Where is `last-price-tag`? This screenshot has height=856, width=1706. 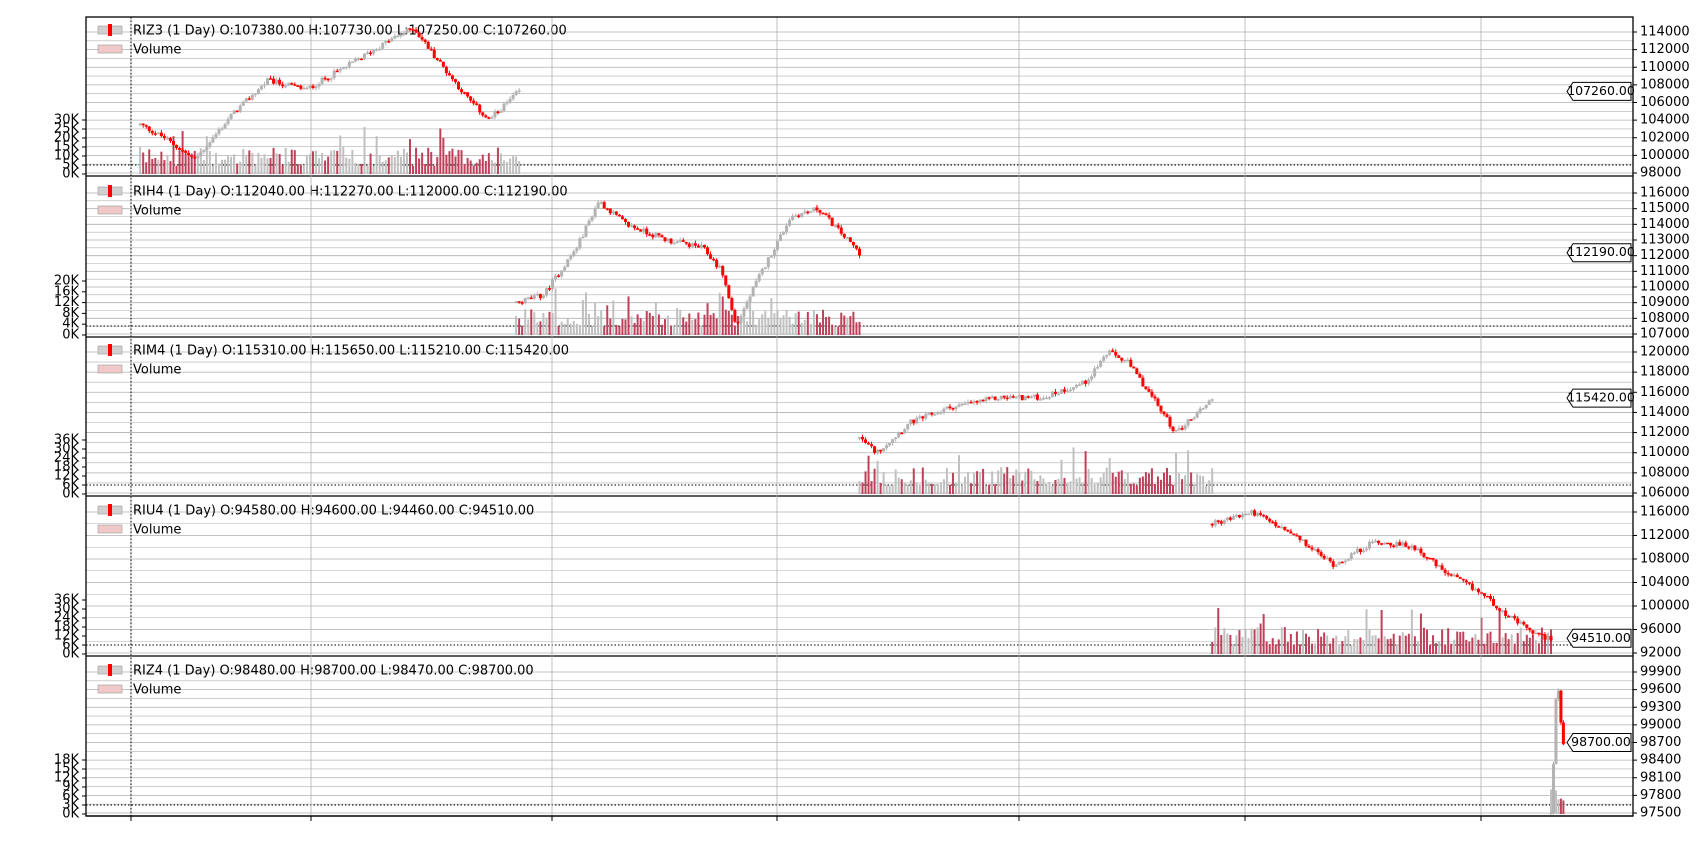
last-price-tag is located at coordinates (1599, 253).